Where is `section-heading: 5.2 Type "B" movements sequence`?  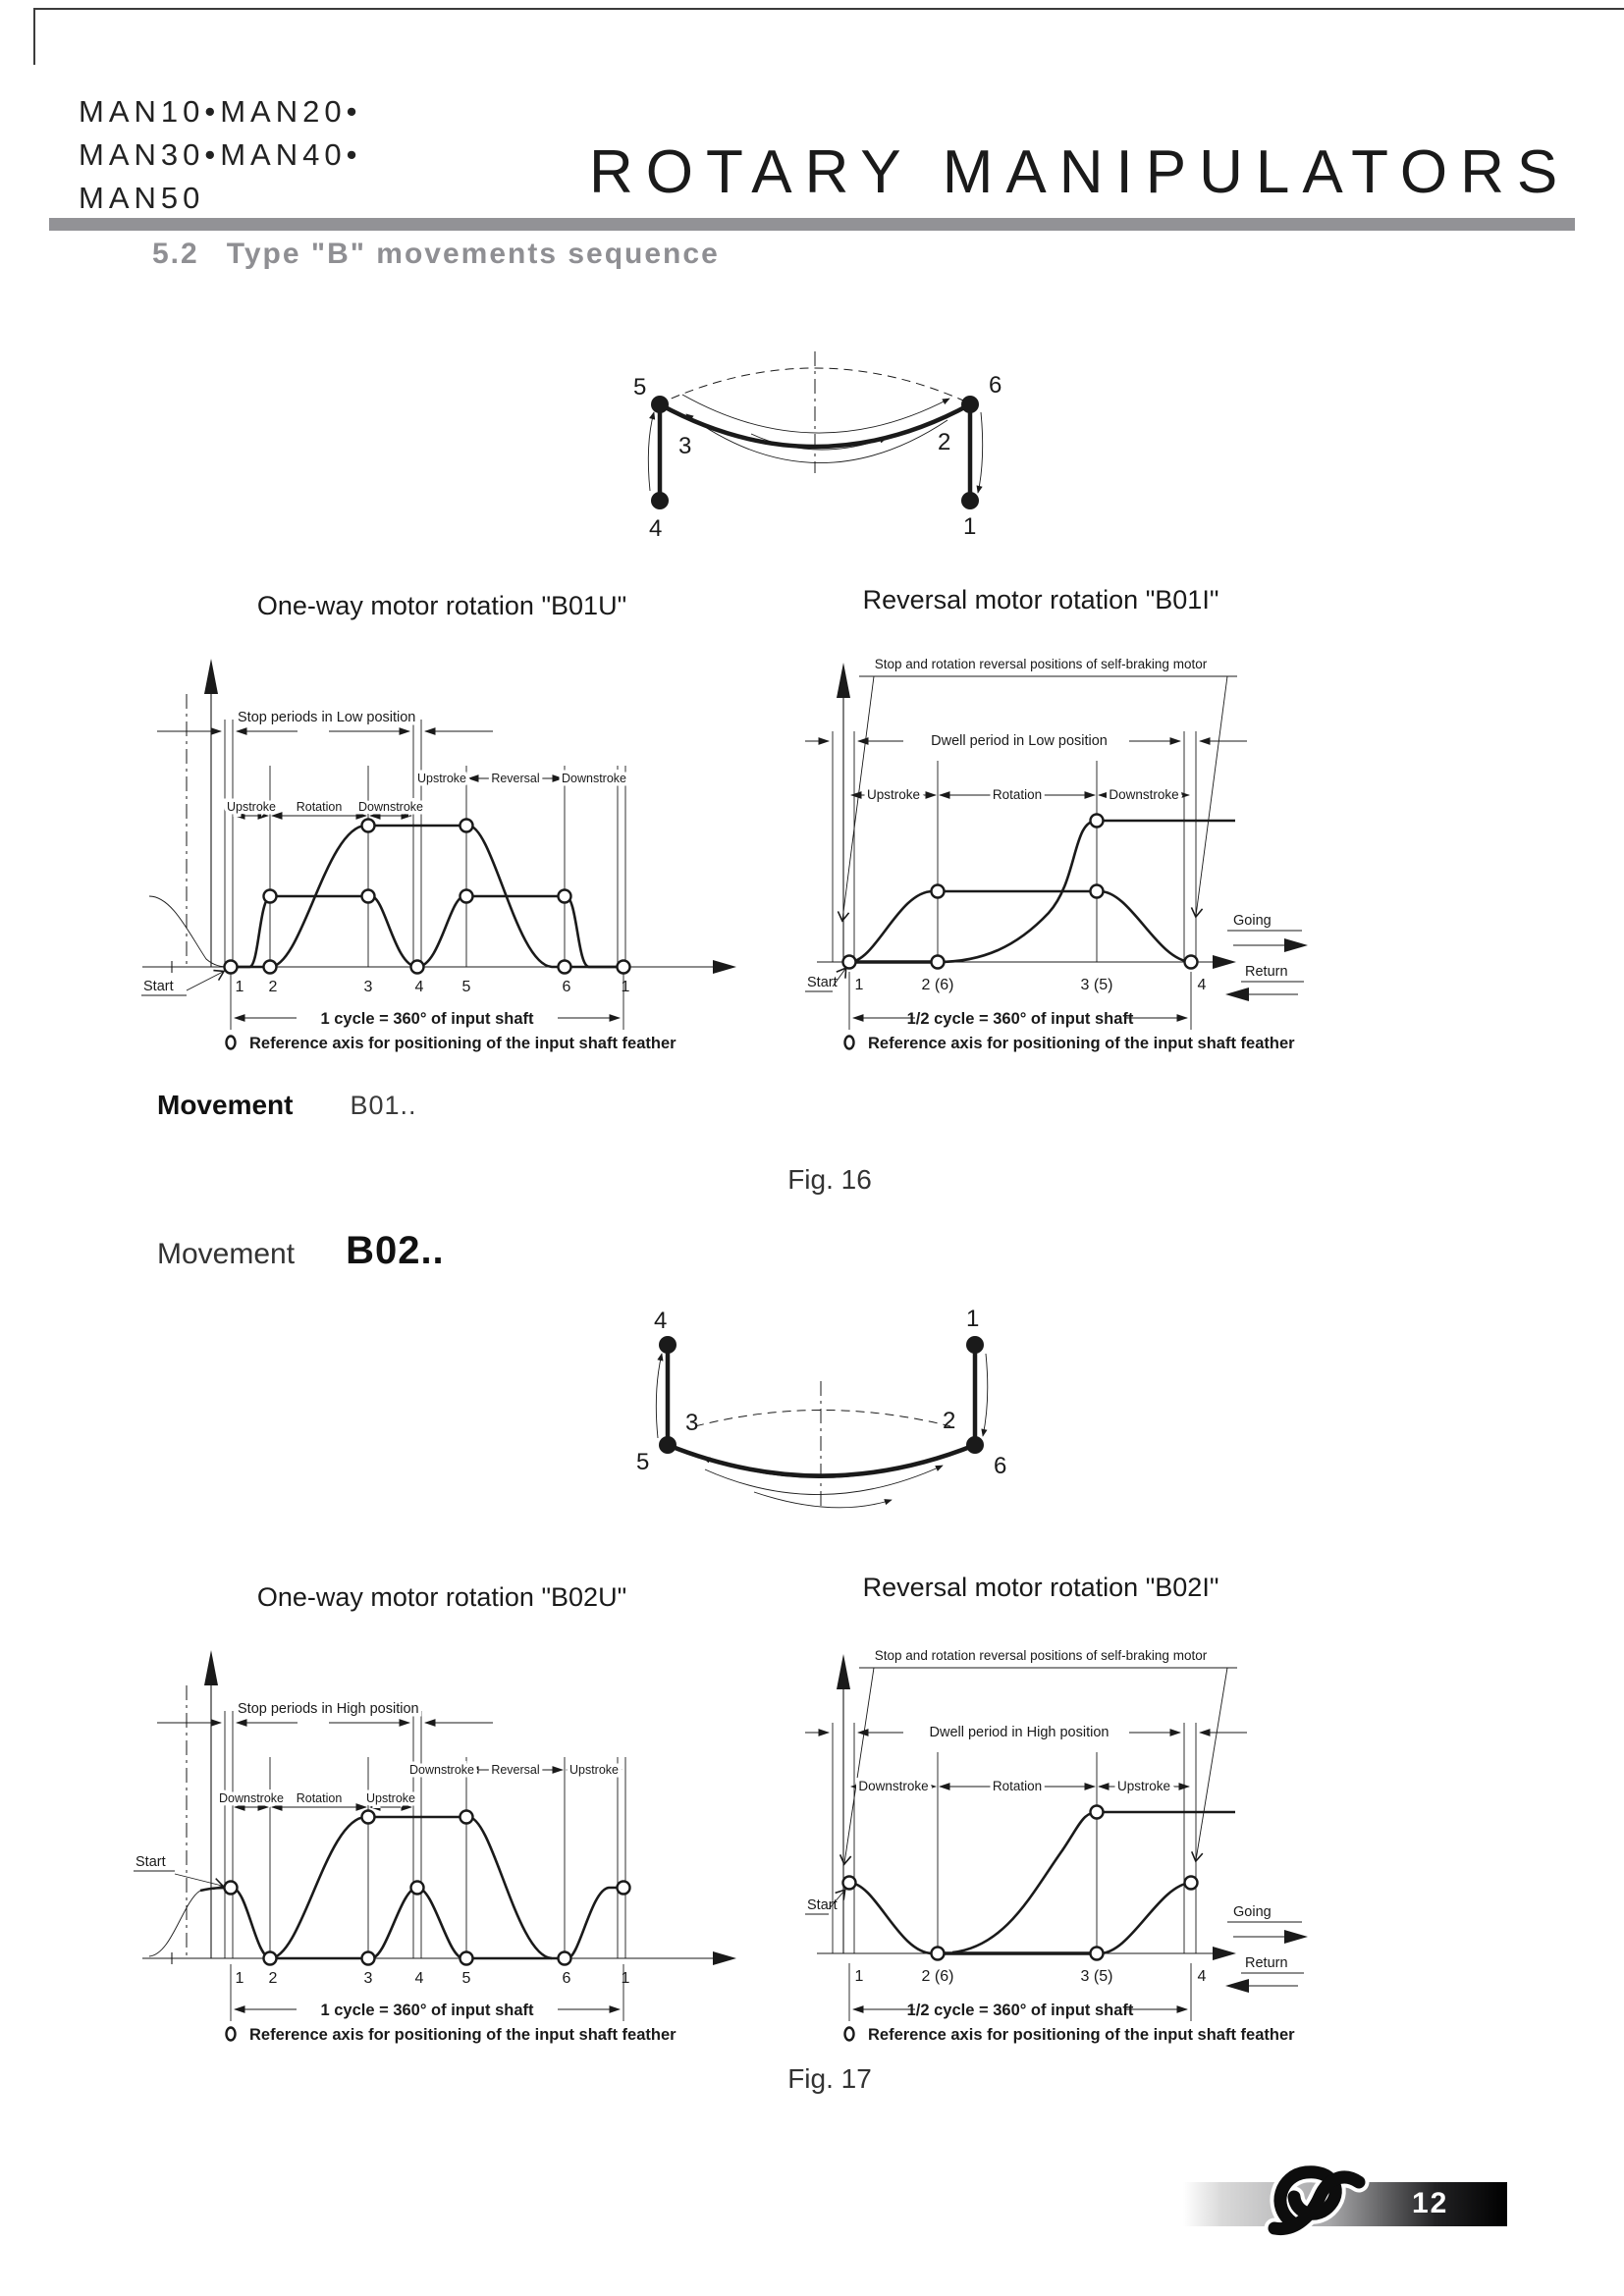 section-heading: 5.2 Type "B" movements sequence is located at coordinates (436, 254).